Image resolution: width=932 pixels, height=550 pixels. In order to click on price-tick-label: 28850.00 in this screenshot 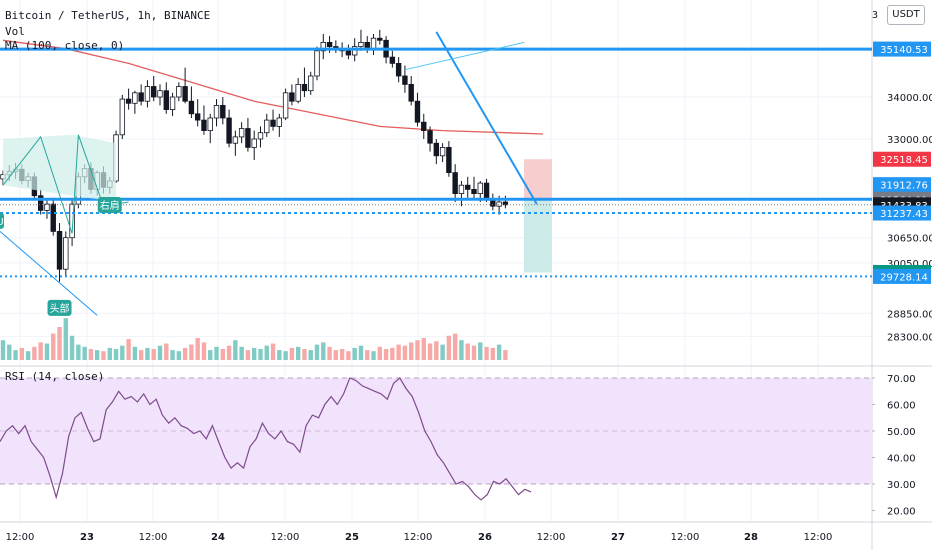, I will do `click(909, 314)`.